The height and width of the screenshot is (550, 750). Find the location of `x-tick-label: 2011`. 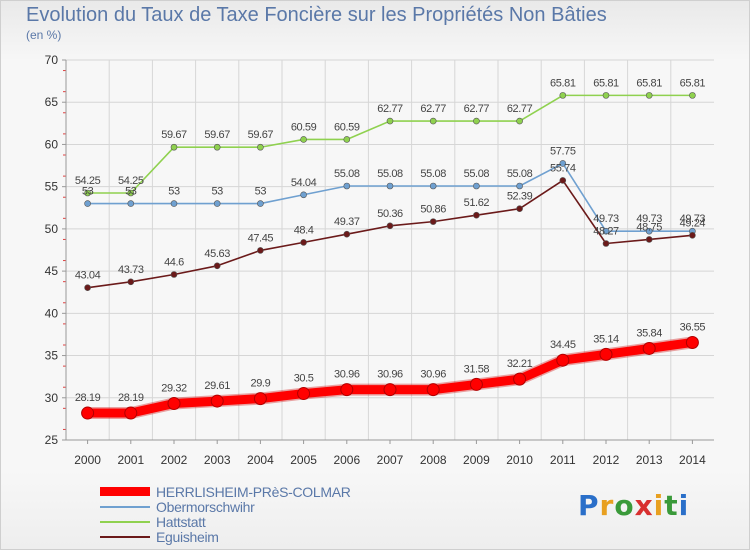

x-tick-label: 2011 is located at coordinates (563, 460).